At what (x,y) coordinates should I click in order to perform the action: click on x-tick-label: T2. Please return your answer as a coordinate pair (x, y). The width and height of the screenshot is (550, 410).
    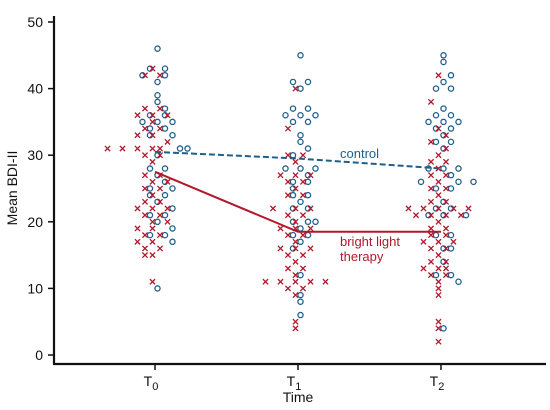
    Looking at the image, I should click on (437, 383).